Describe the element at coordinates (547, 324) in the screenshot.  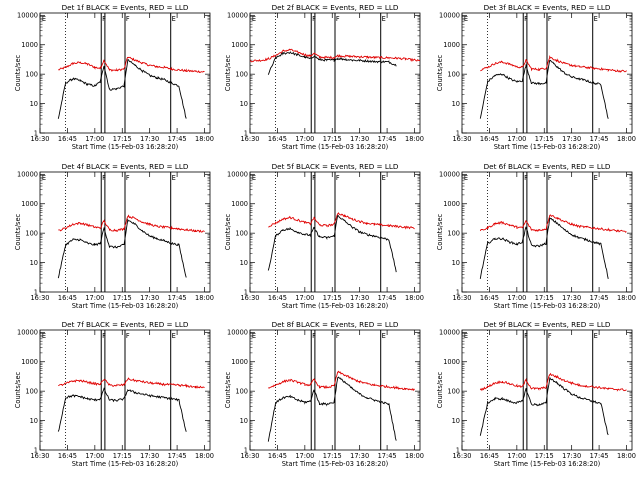
I see `panel-title: Det 9f BLACK = Events, RED = LLD` at that location.